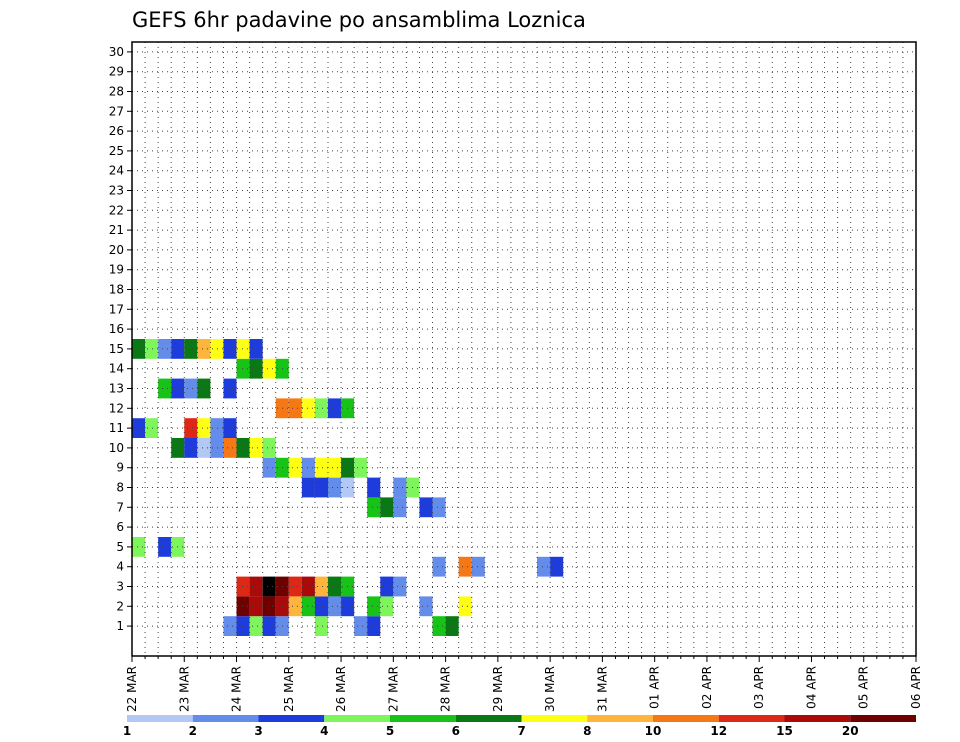 Image resolution: width=960 pixels, height=742 pixels. I want to click on y-tick-label: 19, so click(116, 270).